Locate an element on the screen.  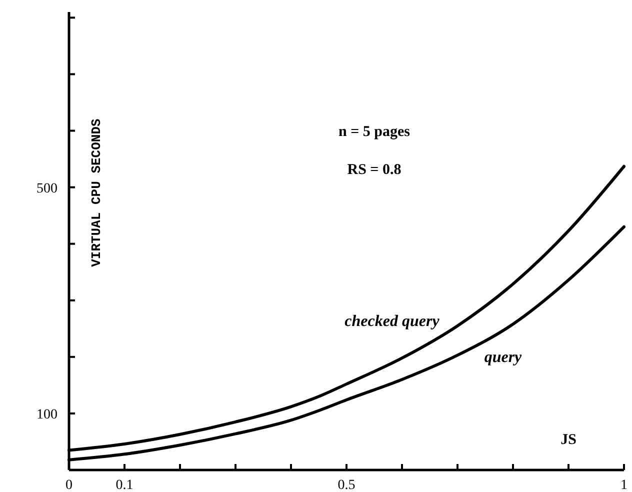
y-tick-label: 100 is located at coordinates (47, 414).